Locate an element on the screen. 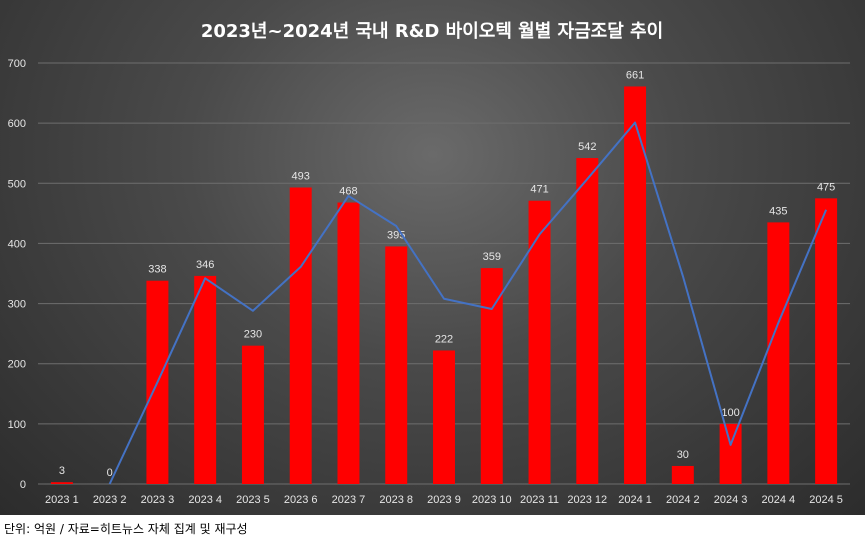  x-tick-label: 2023 5 is located at coordinates (253, 500).